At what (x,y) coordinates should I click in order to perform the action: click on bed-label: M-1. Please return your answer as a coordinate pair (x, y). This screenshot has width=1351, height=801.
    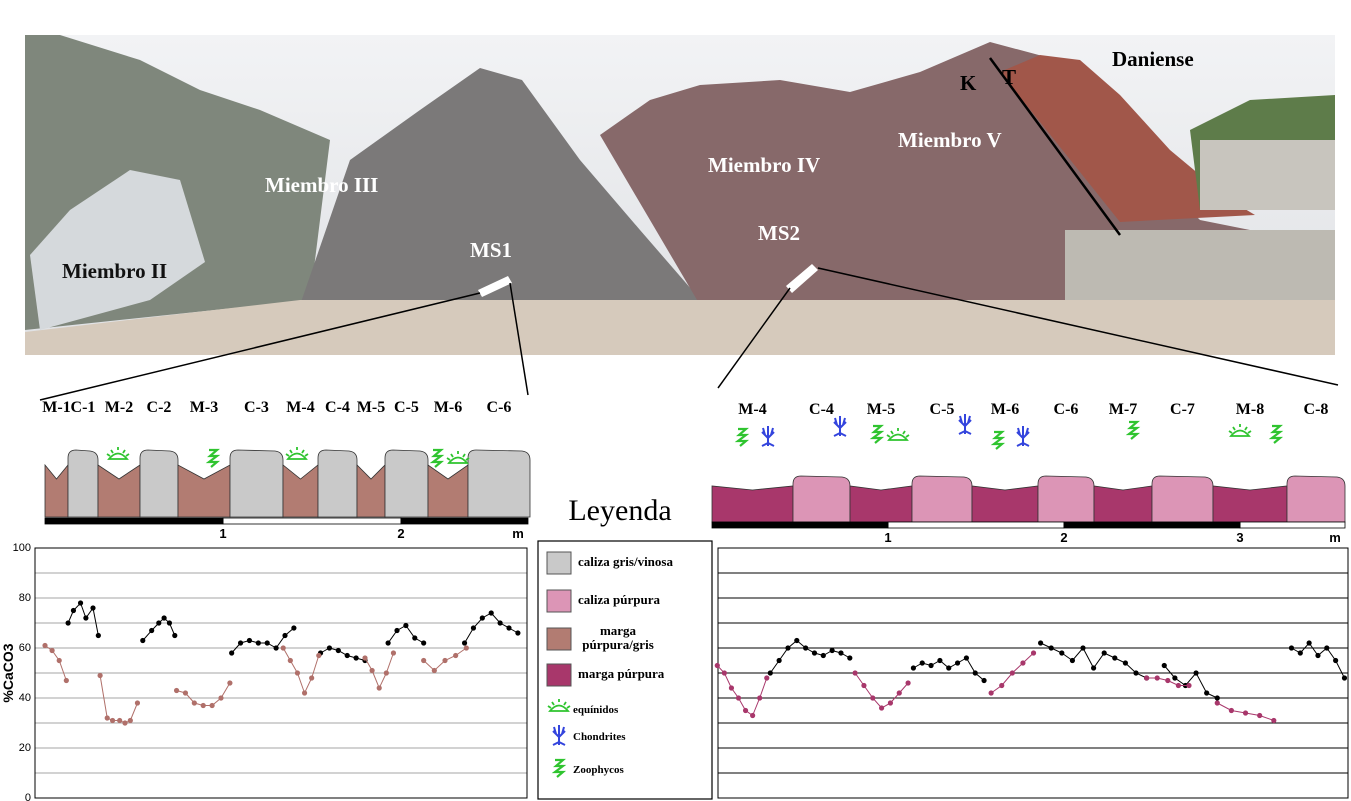
    Looking at the image, I should click on (56, 407).